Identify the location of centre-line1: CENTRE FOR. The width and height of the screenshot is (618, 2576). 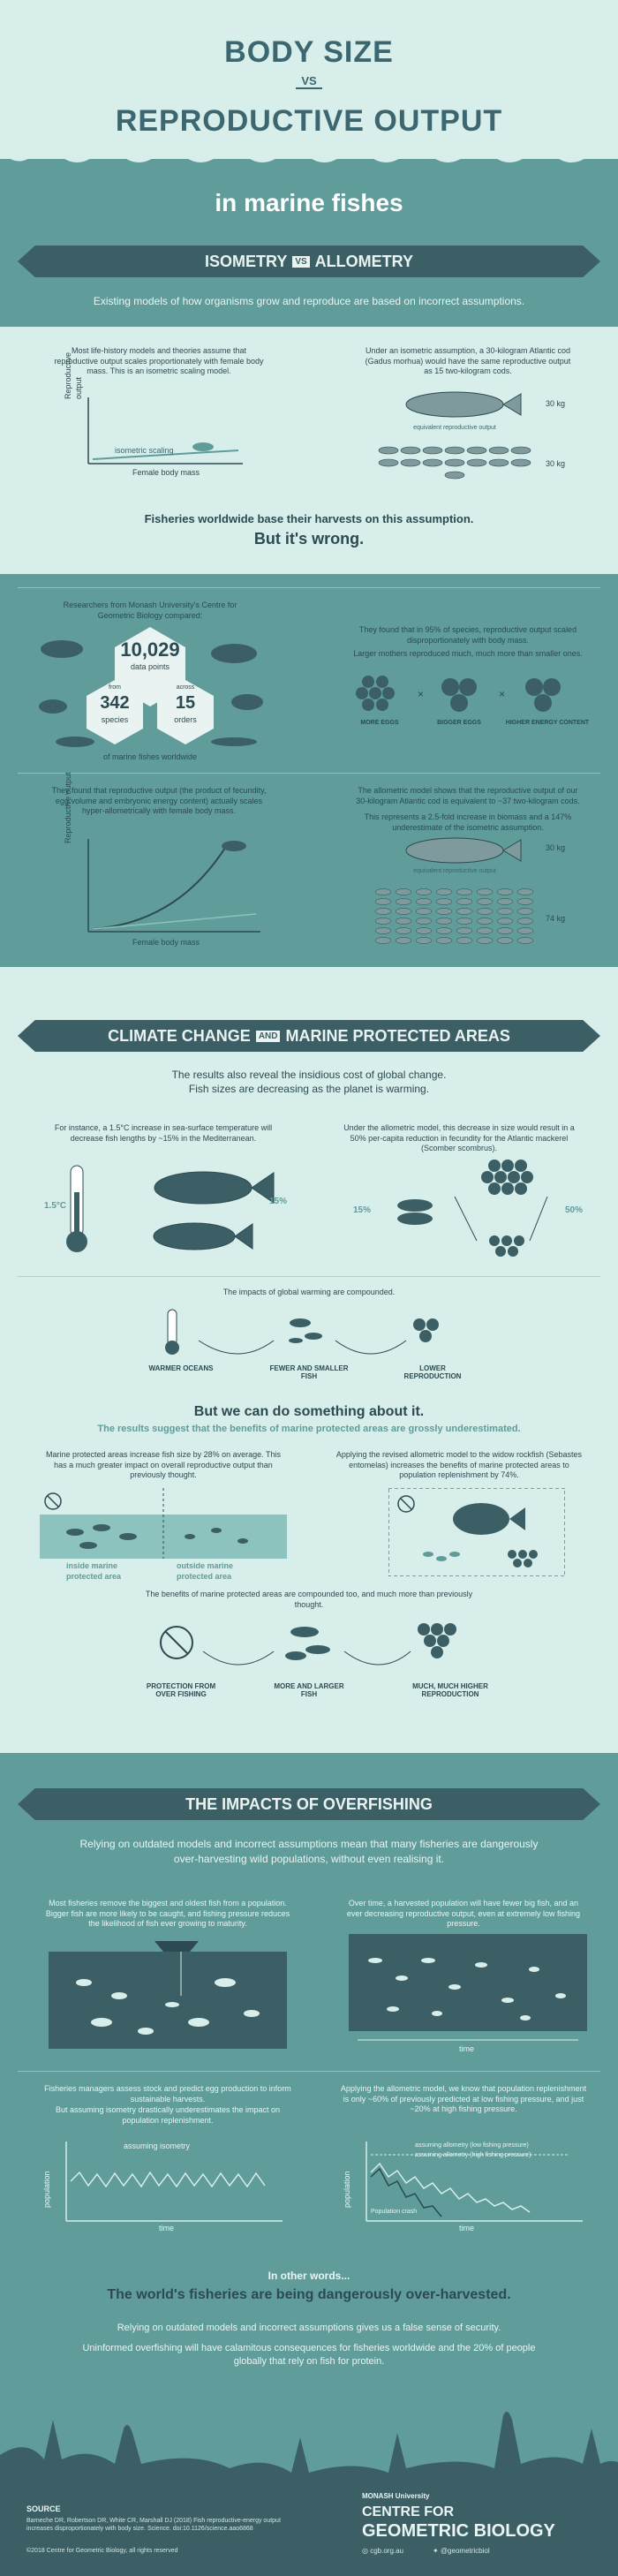
(408, 2511).